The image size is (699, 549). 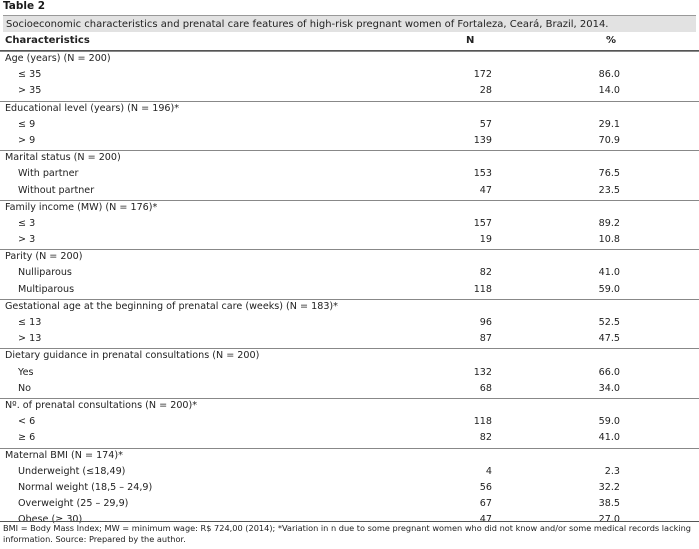 What do you see at coordinates (349, 126) in the screenshot?
I see `table-row: ≤ 9 57 29.1` at bounding box center [349, 126].